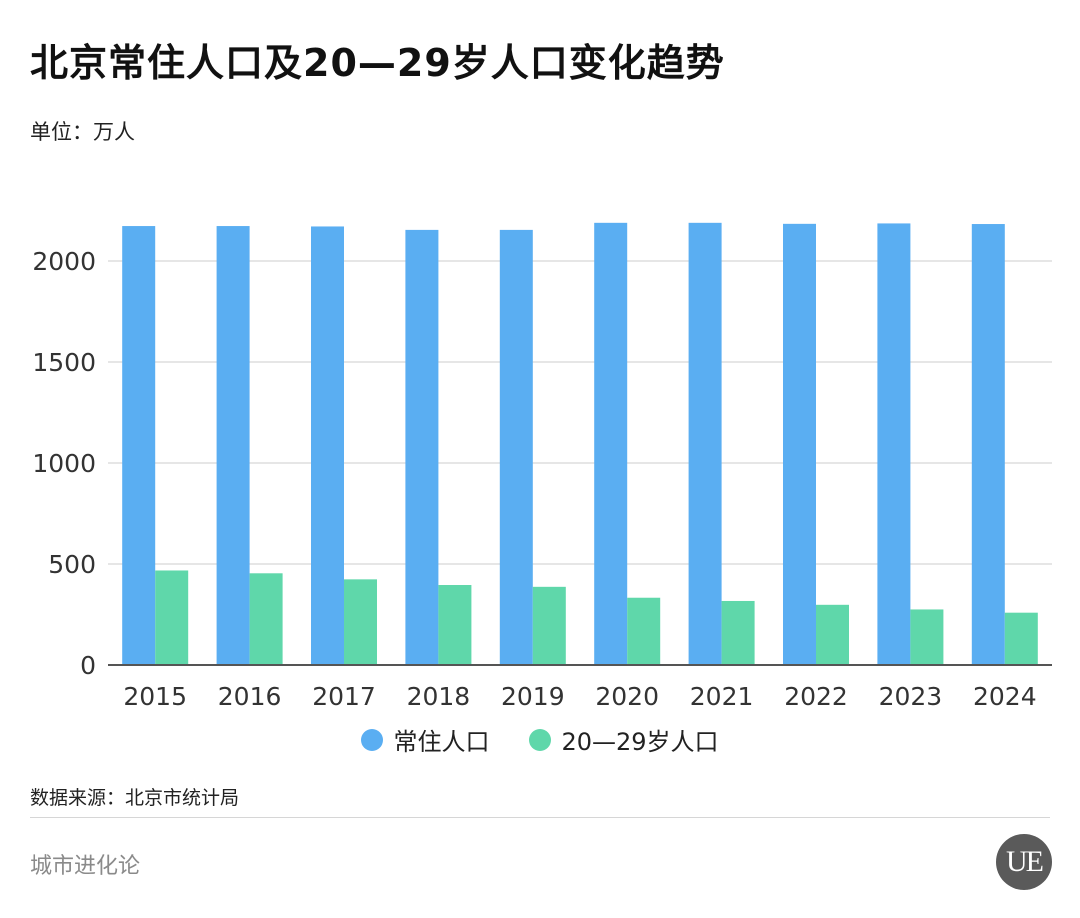 This screenshot has width=1080, height=918. What do you see at coordinates (627, 696) in the screenshot?
I see `x-tick-label: 2020` at bounding box center [627, 696].